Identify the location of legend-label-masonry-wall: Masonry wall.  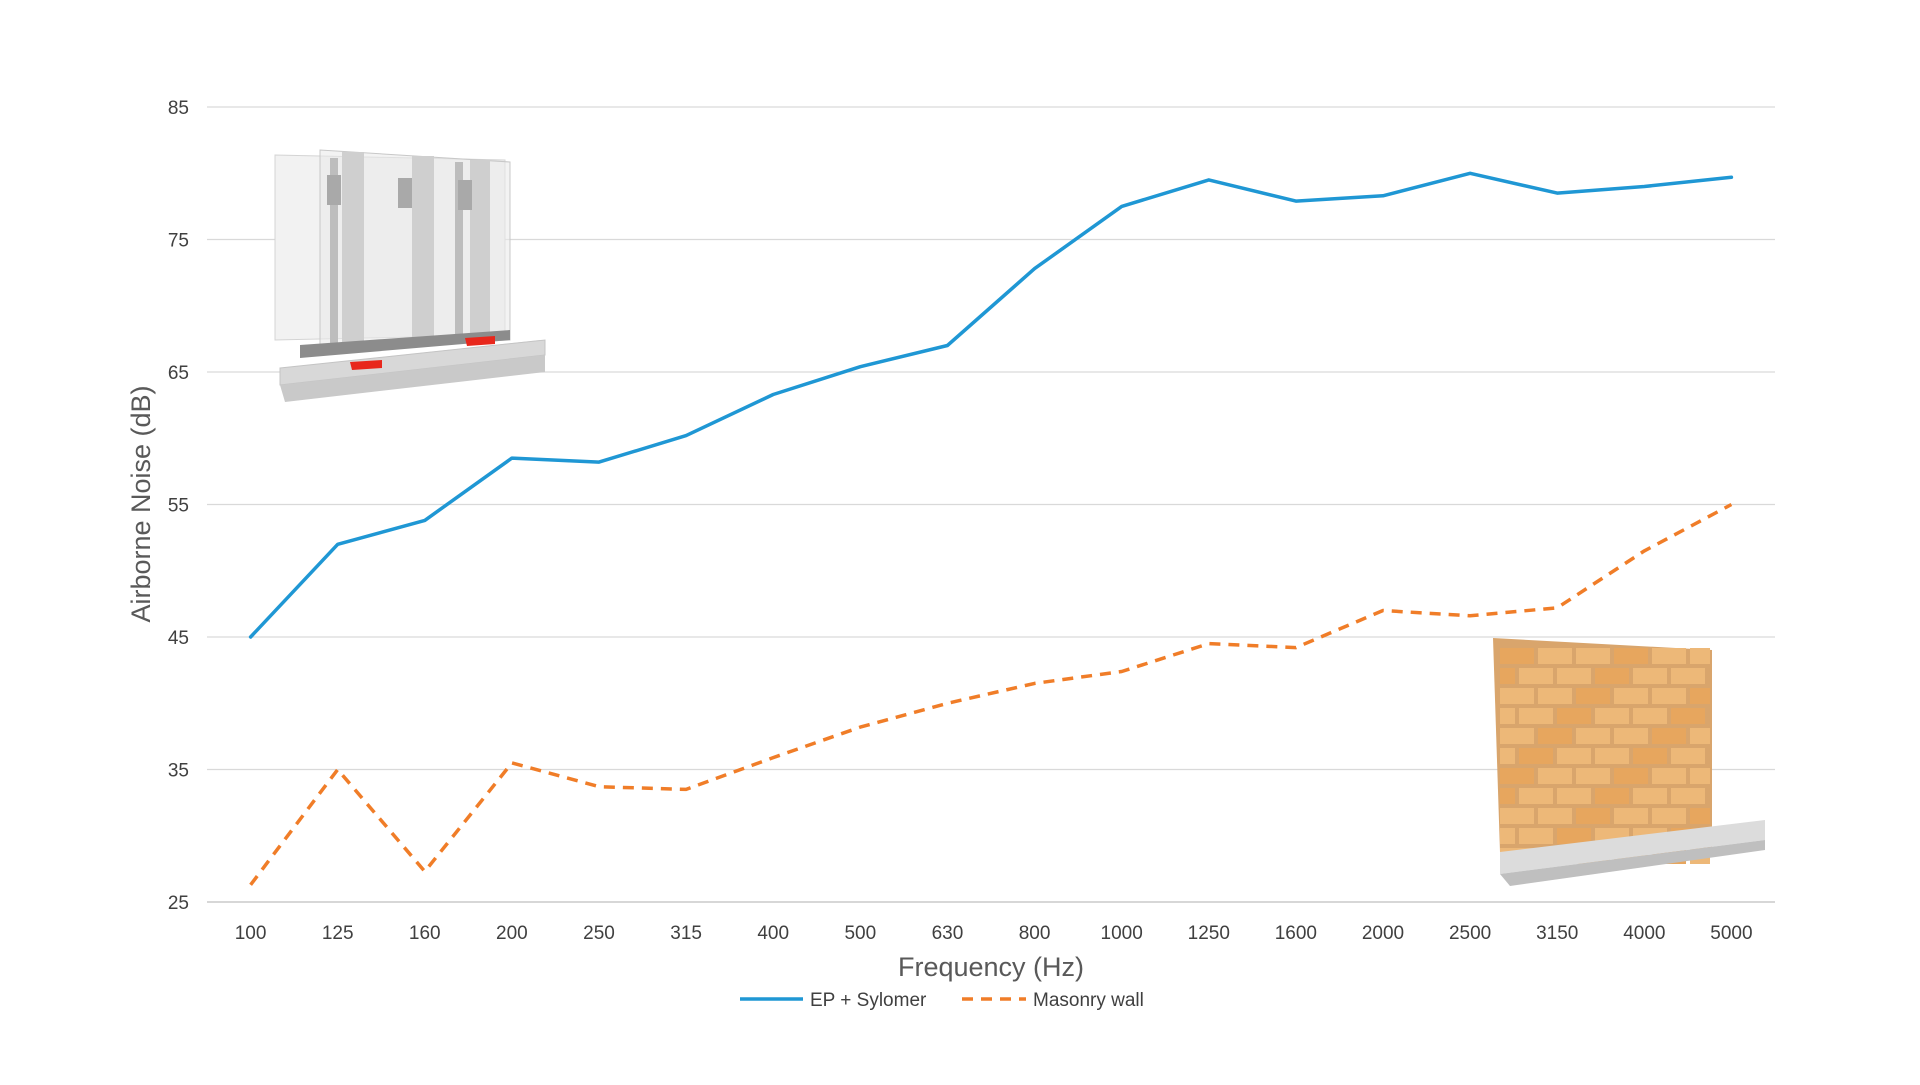
(1088, 1000).